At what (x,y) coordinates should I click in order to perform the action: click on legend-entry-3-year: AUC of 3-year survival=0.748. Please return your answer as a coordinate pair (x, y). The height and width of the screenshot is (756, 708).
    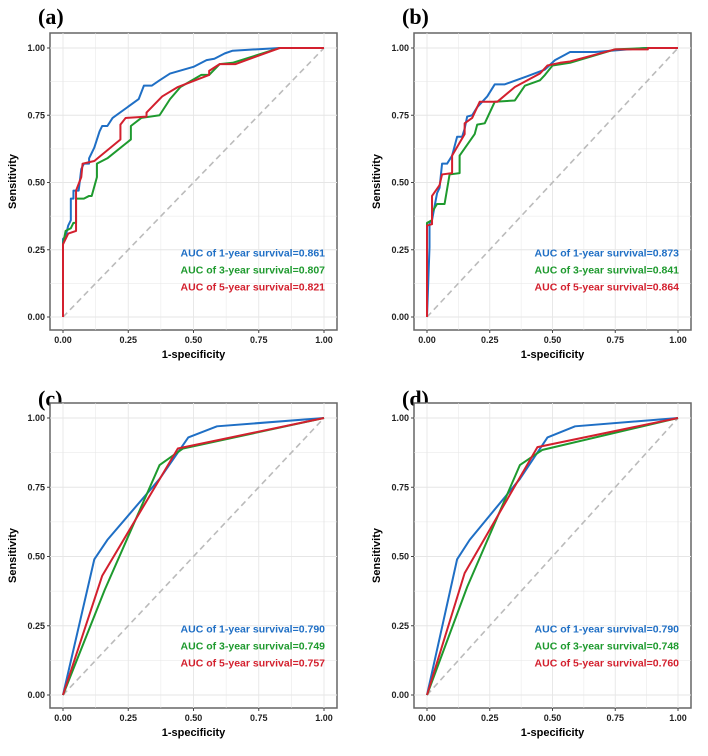
    Looking at the image, I should click on (607, 647).